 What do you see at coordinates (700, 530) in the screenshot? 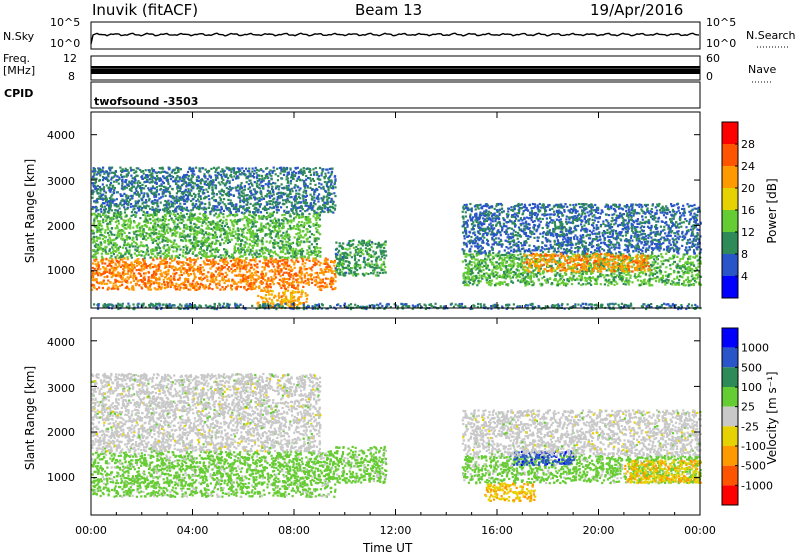
I see `xtick-label-6: 00:00` at bounding box center [700, 530].